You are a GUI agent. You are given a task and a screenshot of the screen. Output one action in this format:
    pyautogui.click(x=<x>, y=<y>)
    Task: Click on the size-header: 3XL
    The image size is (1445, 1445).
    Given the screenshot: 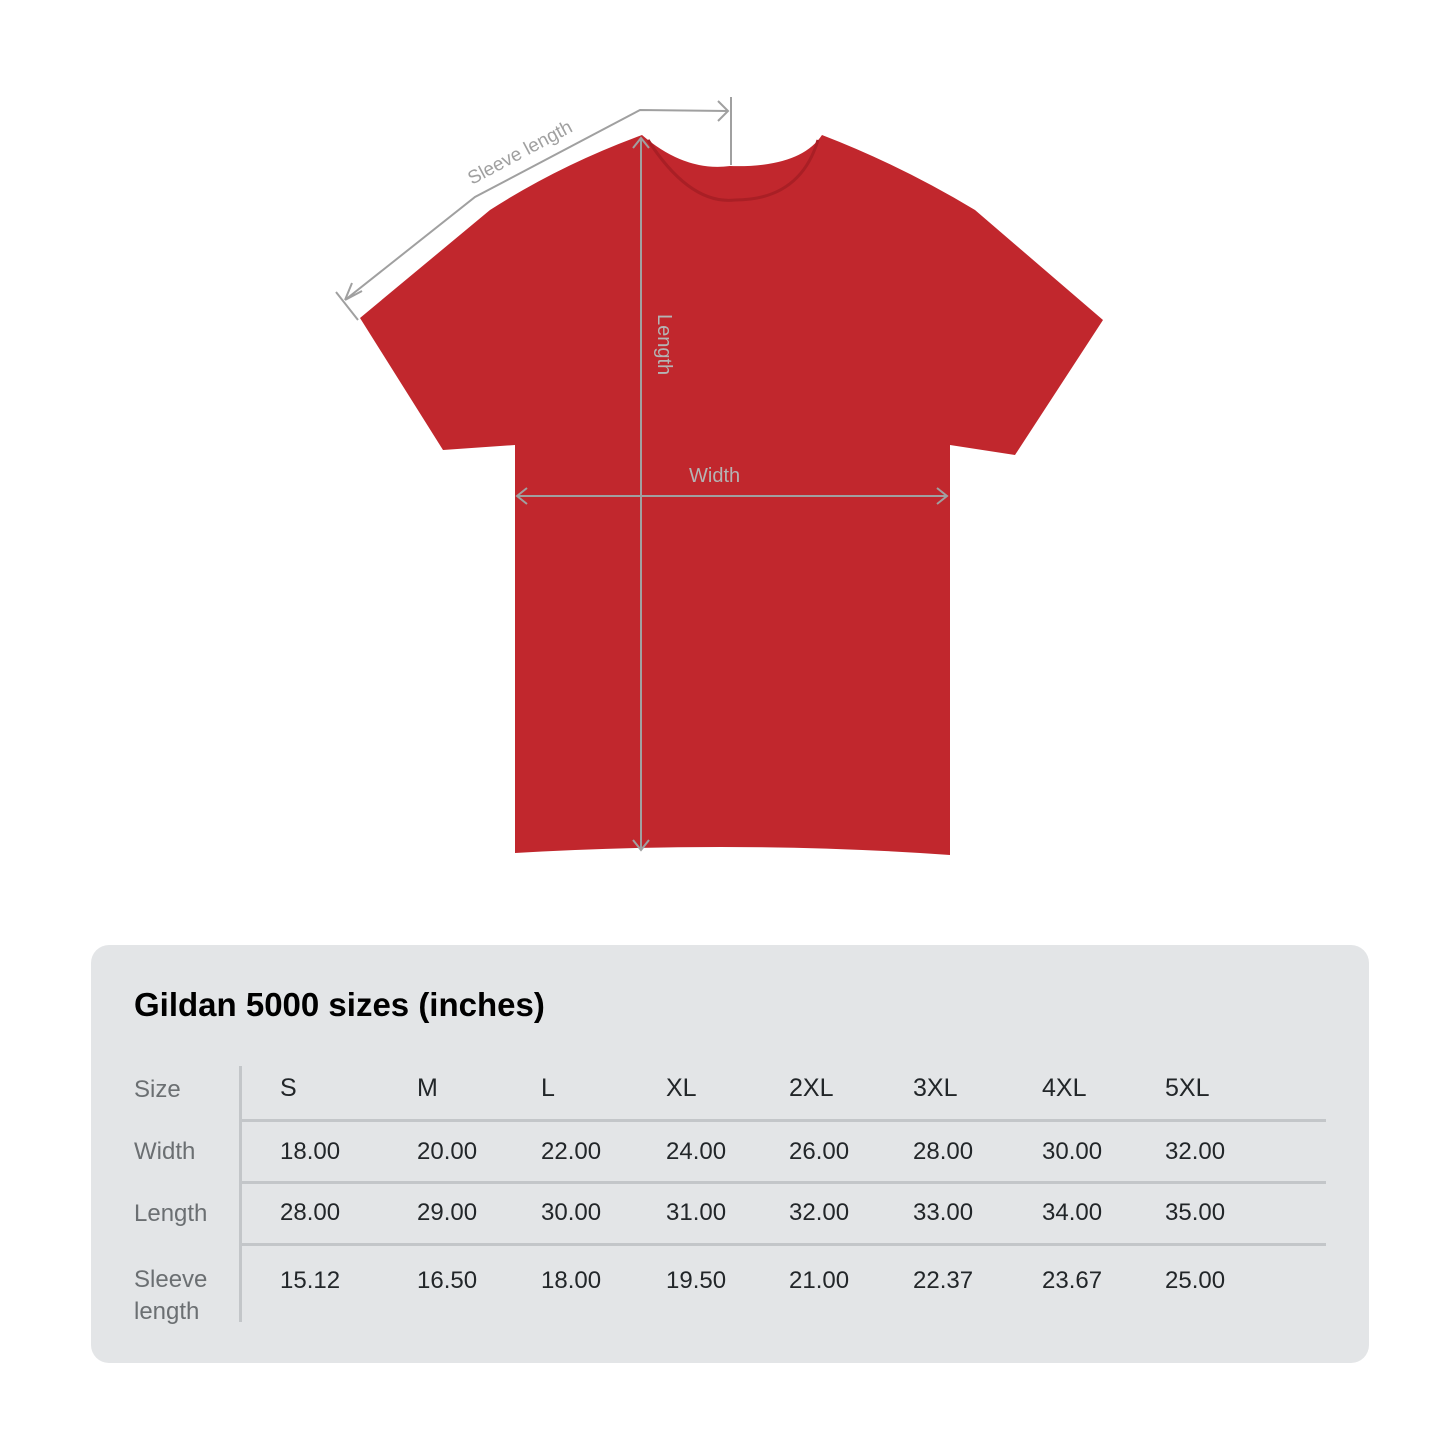 What is the action you would take?
    pyautogui.click(x=935, y=1088)
    